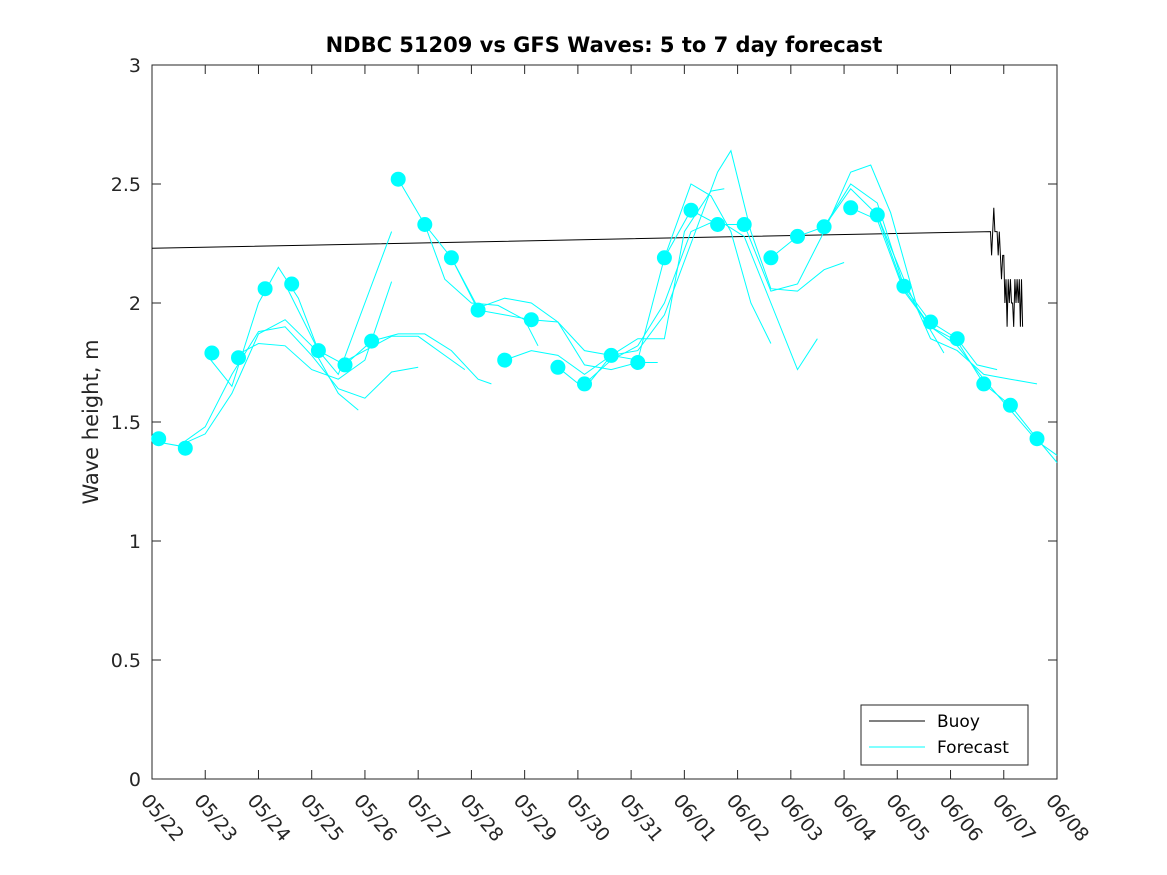 This screenshot has height=875, width=1167. Describe the element at coordinates (126, 423) in the screenshot. I see `y-tick-label: 1.5` at that location.